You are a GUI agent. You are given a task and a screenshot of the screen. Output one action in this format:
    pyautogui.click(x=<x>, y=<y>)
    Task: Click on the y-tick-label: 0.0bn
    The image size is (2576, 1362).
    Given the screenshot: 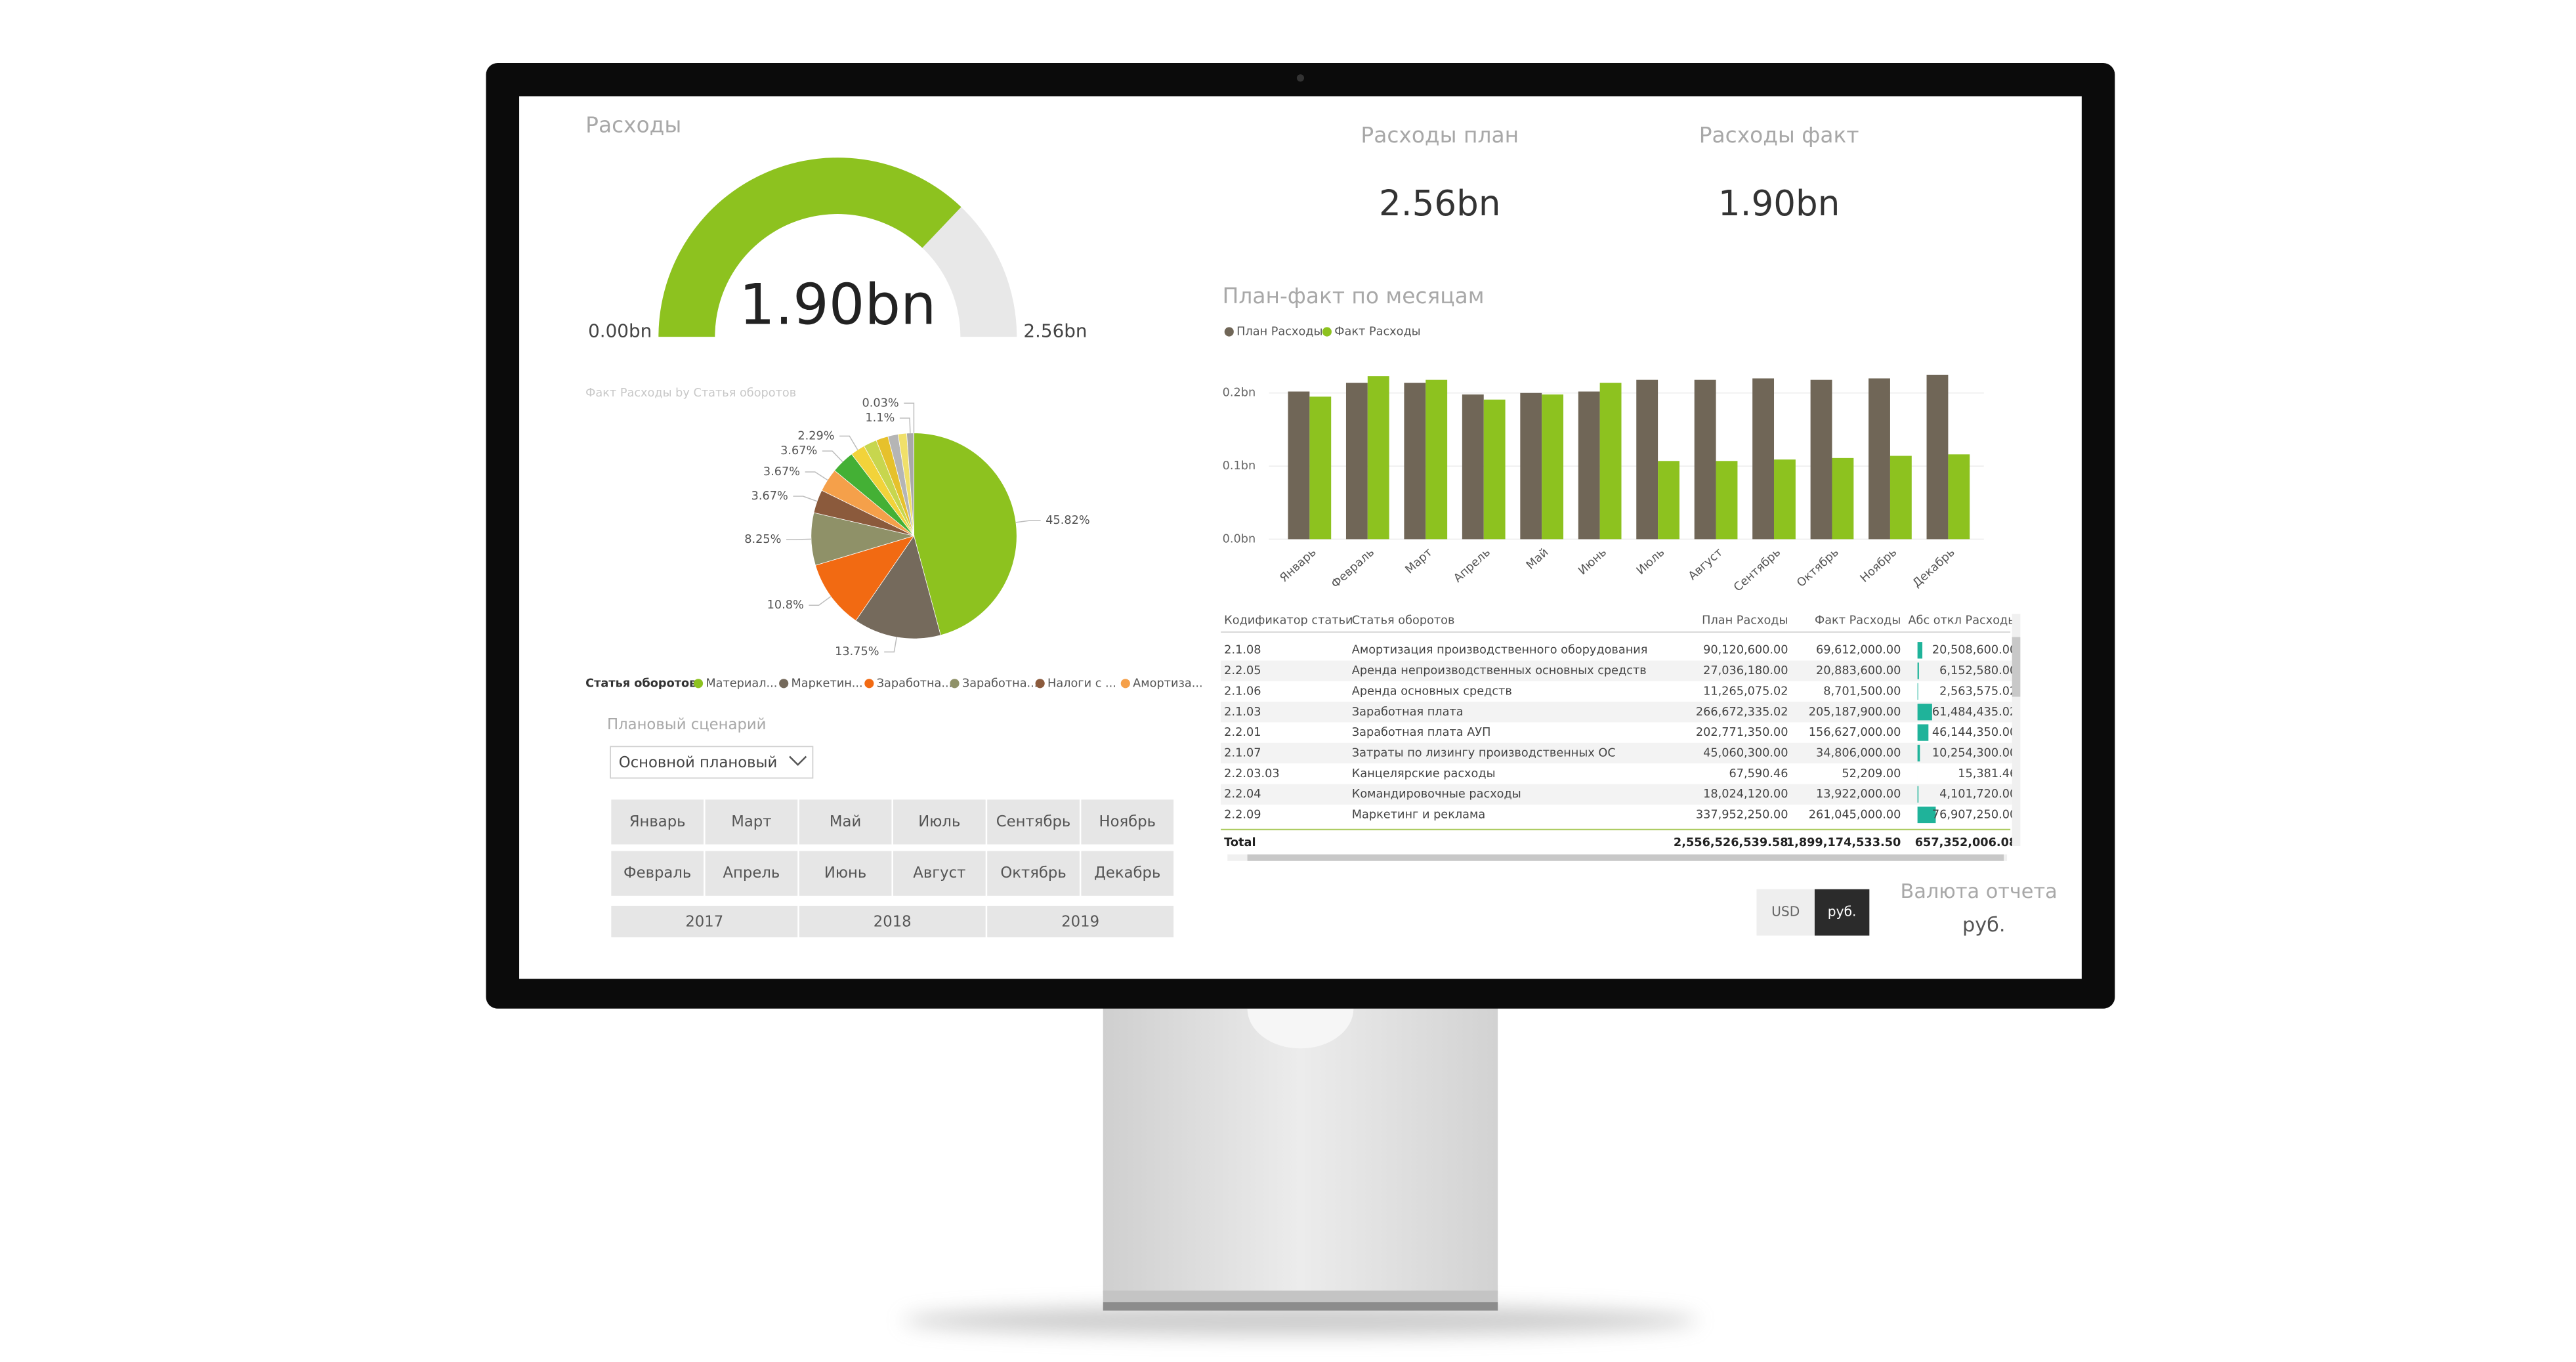 What is the action you would take?
    pyautogui.click(x=1239, y=538)
    